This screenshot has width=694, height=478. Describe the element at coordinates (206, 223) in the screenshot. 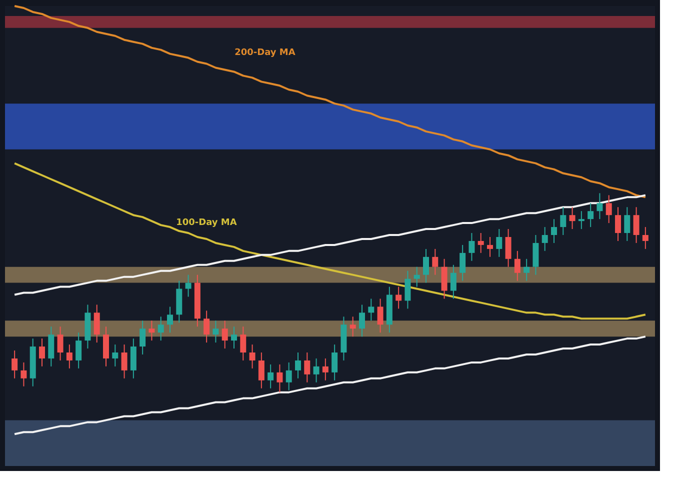

I see `annotation: 100-Day MA` at that location.